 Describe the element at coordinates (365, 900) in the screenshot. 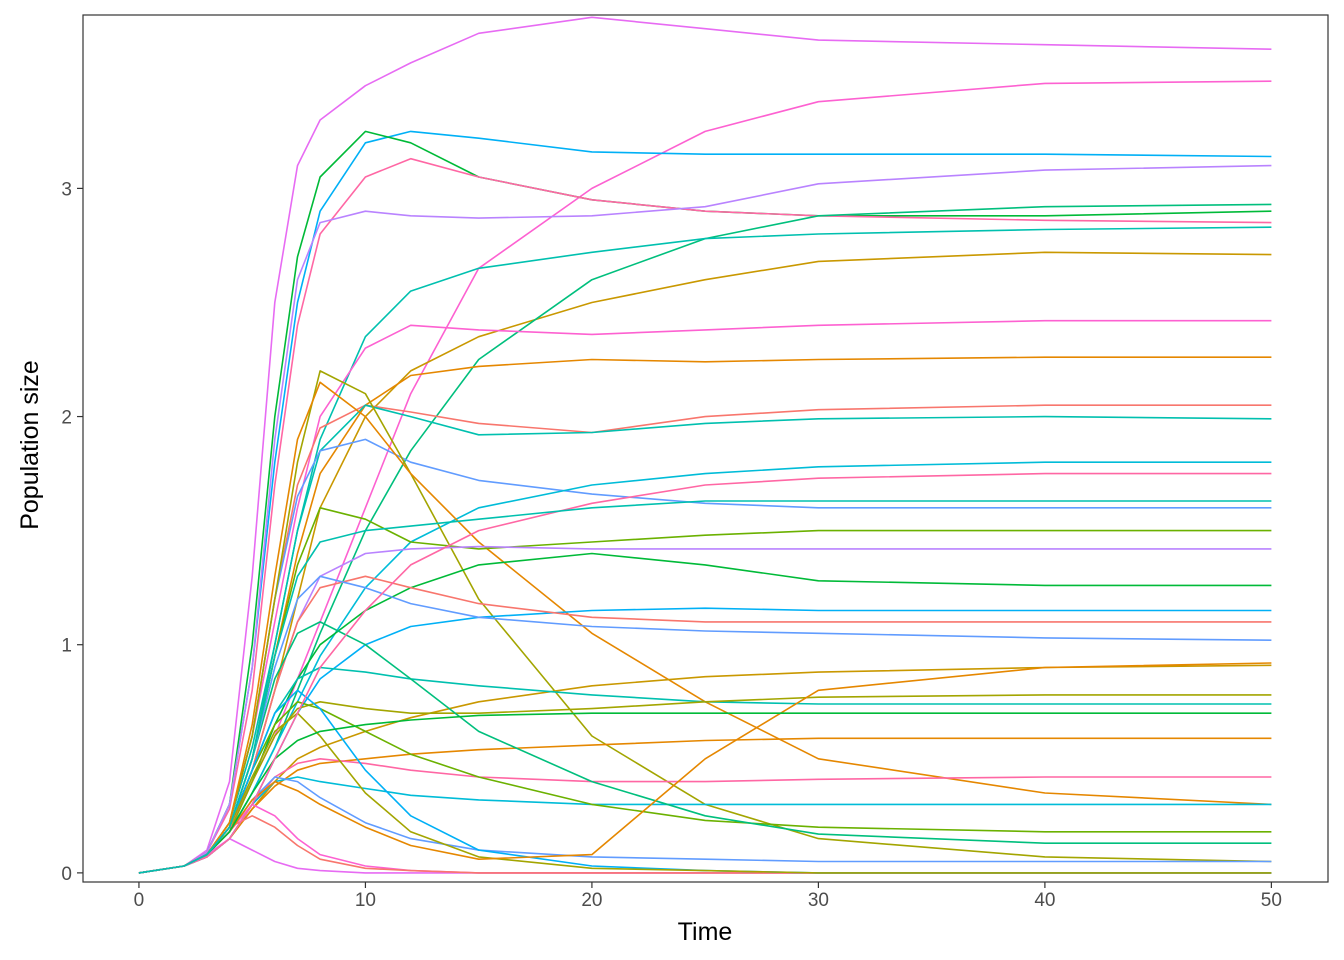

I see `x-tick-label: 10` at that location.